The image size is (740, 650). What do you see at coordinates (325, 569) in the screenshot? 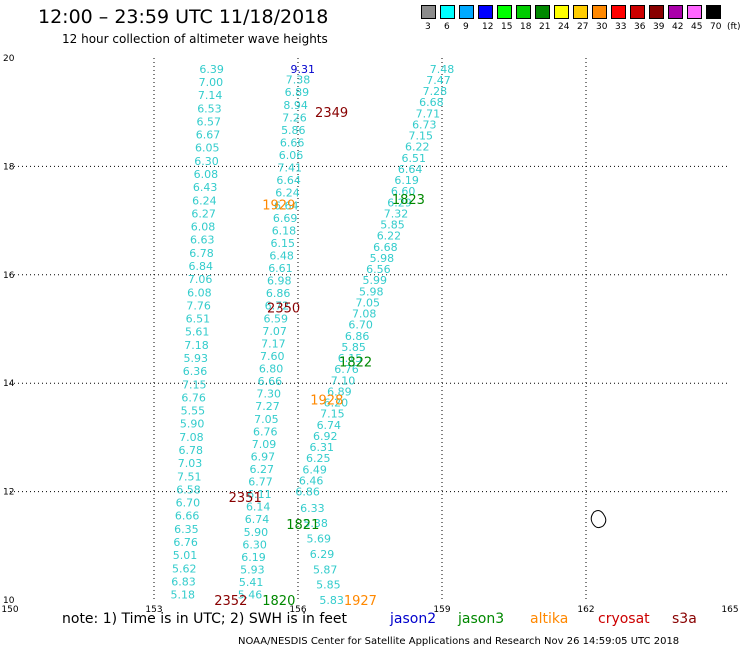
I see `wave-height-label: 5.87` at bounding box center [325, 569].